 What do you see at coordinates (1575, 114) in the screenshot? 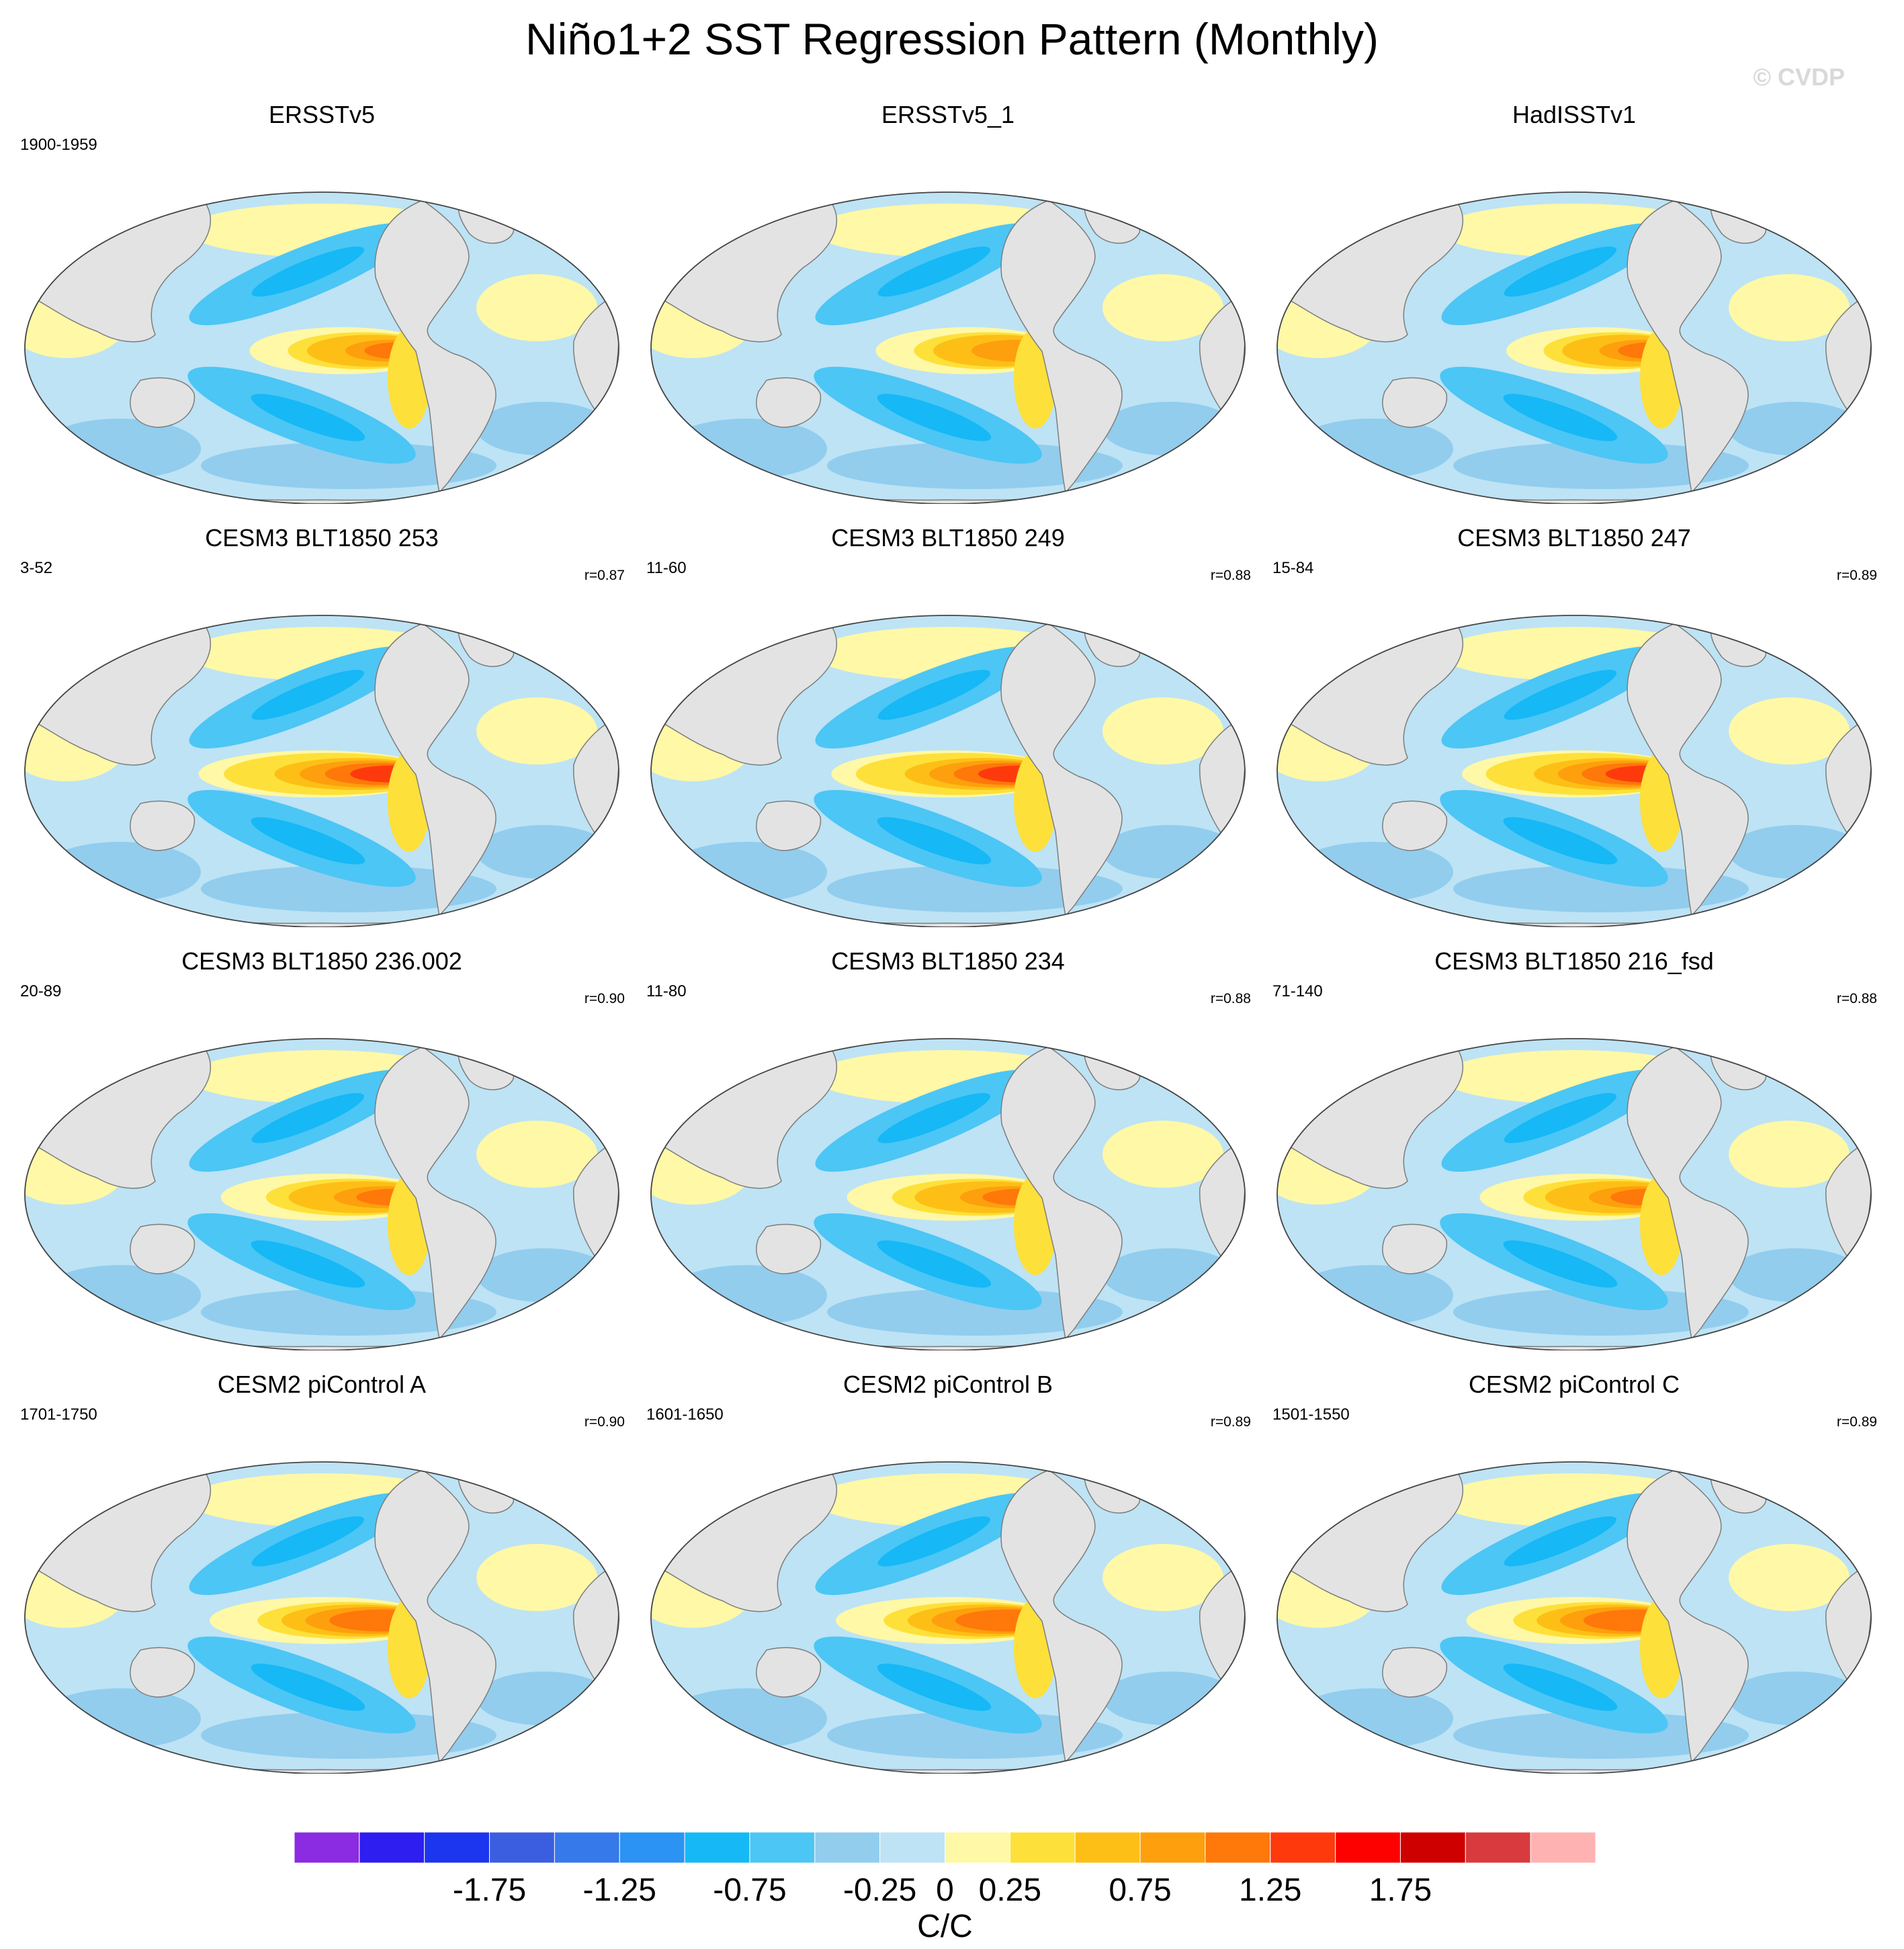
I see `panel-title: HadISSTv1` at bounding box center [1575, 114].